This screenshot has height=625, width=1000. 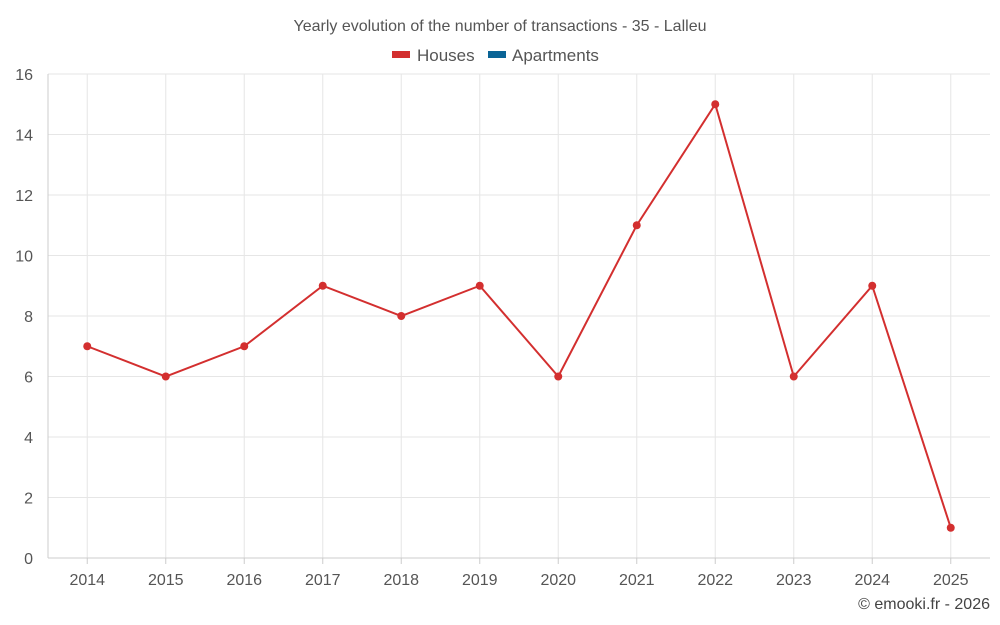 I want to click on legend-label-apartments: Apartments, so click(x=555, y=55).